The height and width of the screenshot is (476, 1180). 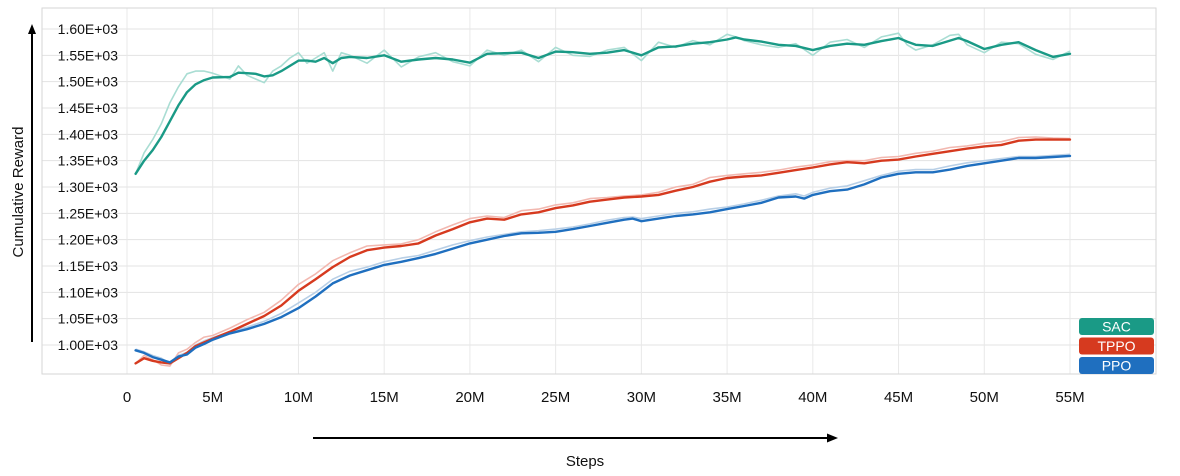 I want to click on legend-swatch-ppo, so click(x=1116, y=365).